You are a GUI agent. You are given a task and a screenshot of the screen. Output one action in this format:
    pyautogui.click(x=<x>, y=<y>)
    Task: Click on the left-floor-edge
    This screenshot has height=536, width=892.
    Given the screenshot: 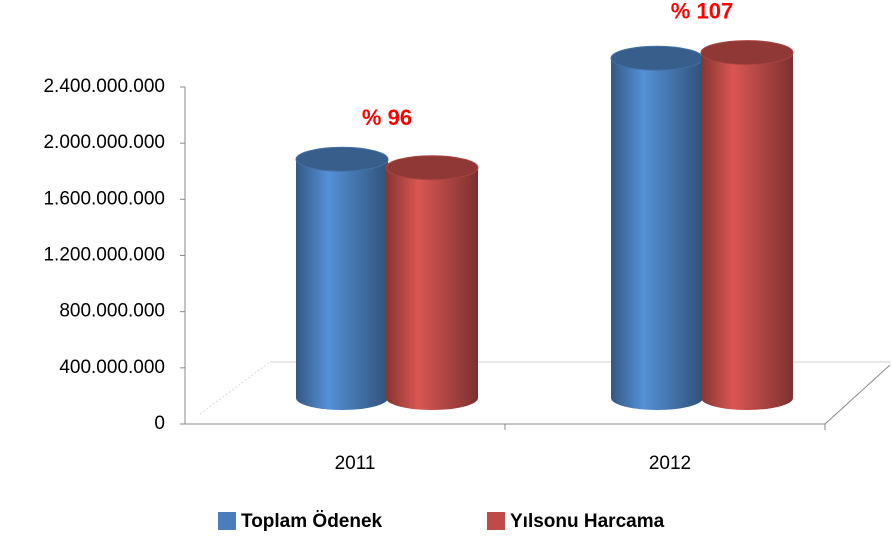 What is the action you would take?
    pyautogui.click(x=235, y=388)
    